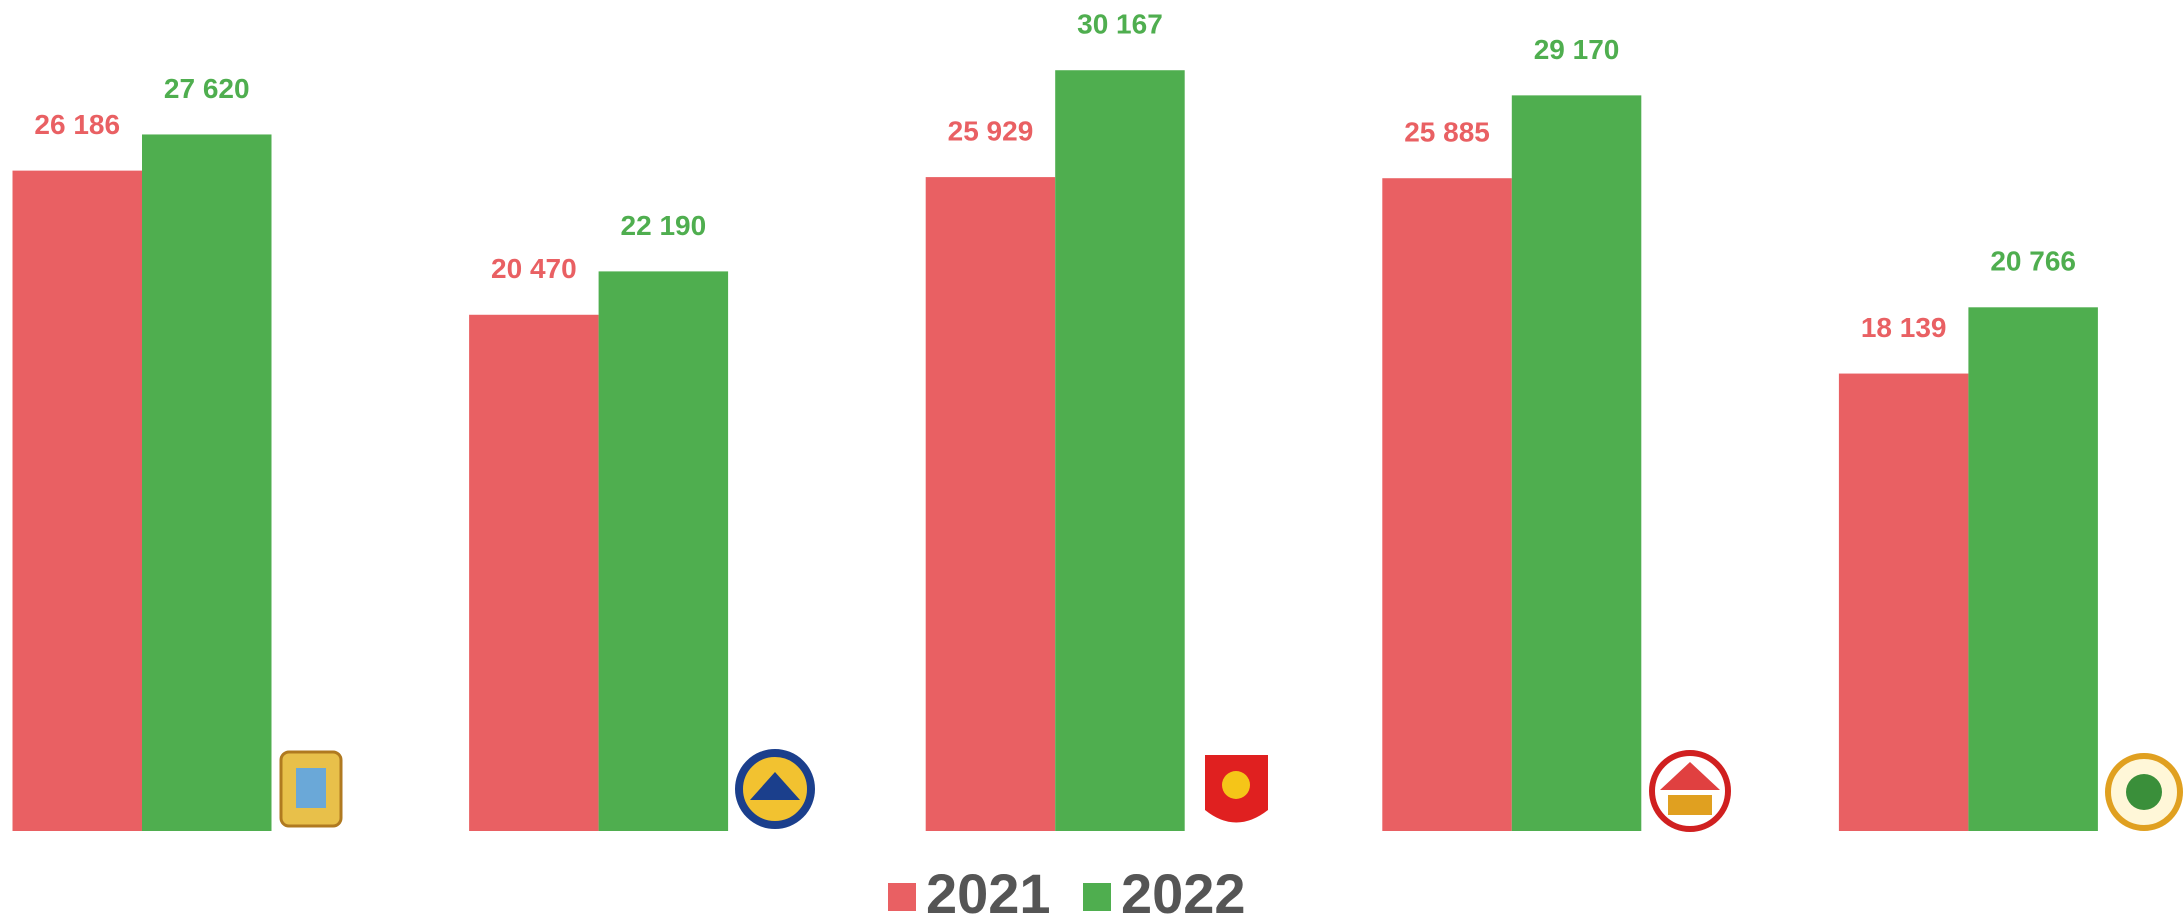 The width and height of the screenshot is (2183, 917). Describe the element at coordinates (1447, 132) in the screenshot. I see `value-label: 25 885` at that location.